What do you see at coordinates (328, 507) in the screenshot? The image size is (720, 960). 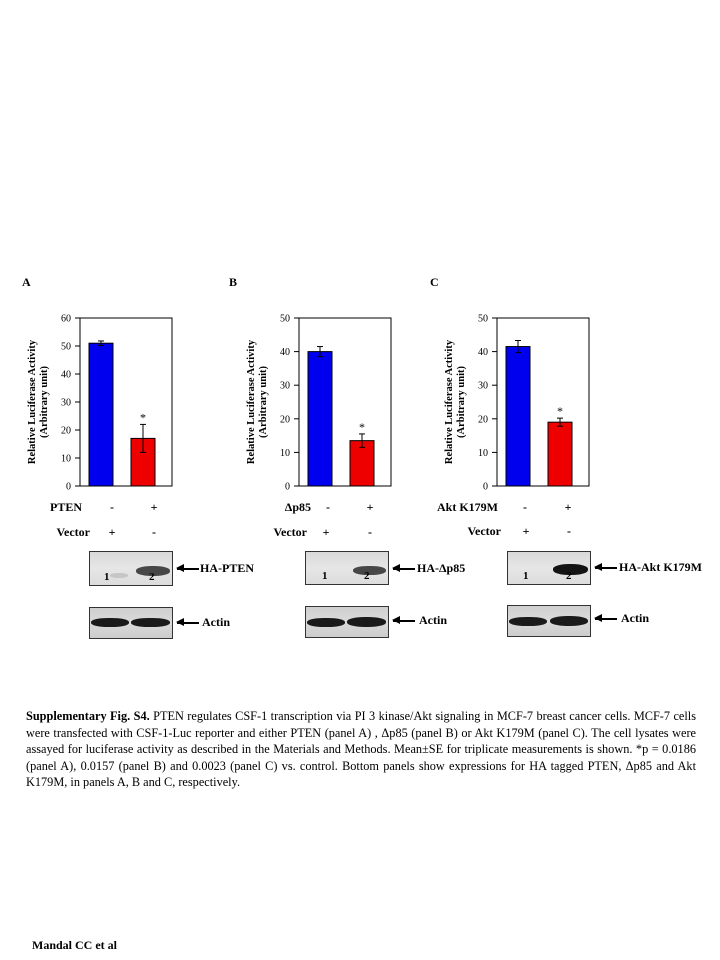 I see `sign-b-row1-lane1: -` at bounding box center [328, 507].